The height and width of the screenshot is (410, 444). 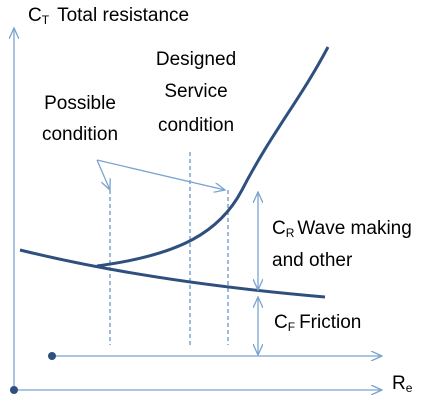 What do you see at coordinates (80, 103) in the screenshot?
I see `possible-label: Possible` at bounding box center [80, 103].